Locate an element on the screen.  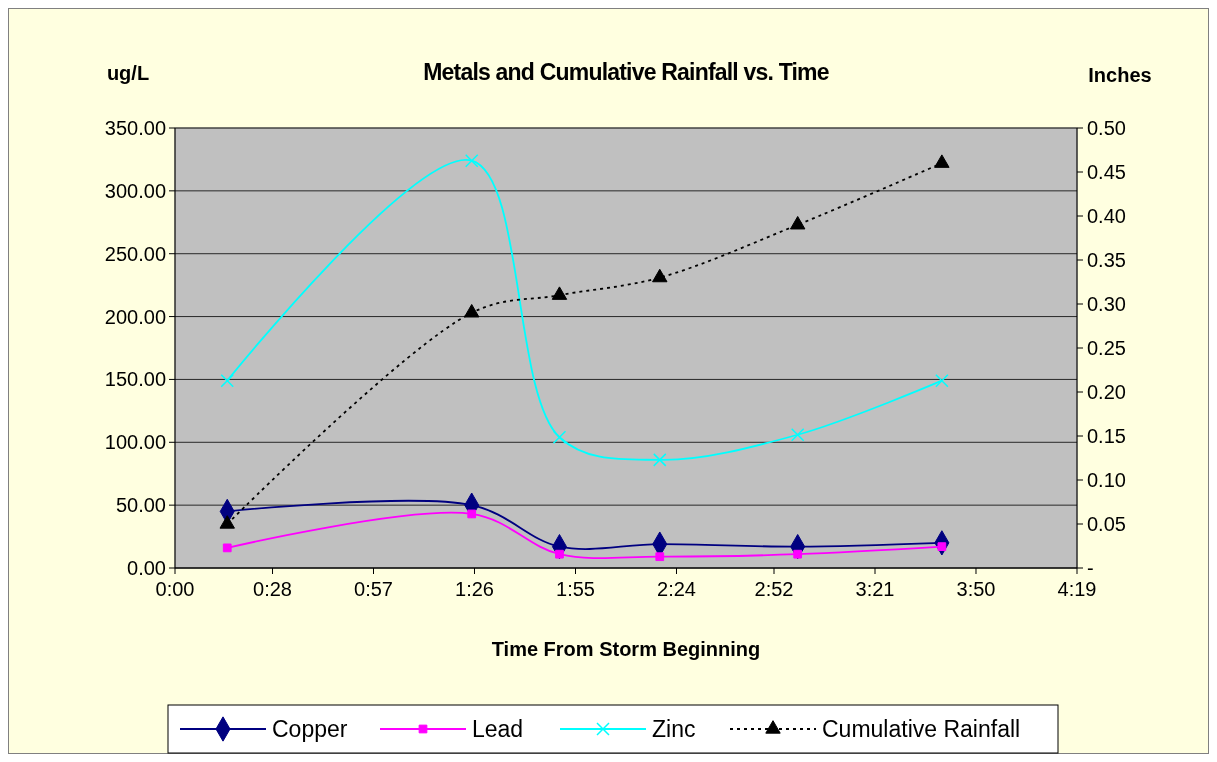
legend-label: Zinc is located at coordinates (674, 729).